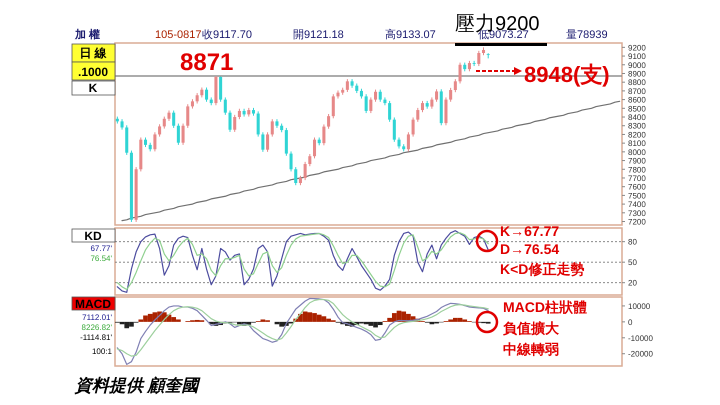 The width and height of the screenshot is (720, 405). I want to click on y-tick-label: 7900, so click(637, 161).